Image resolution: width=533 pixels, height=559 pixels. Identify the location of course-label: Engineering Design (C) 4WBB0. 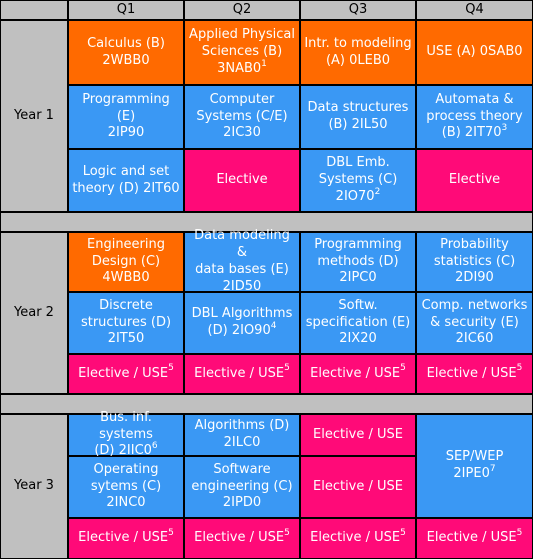
(126, 261).